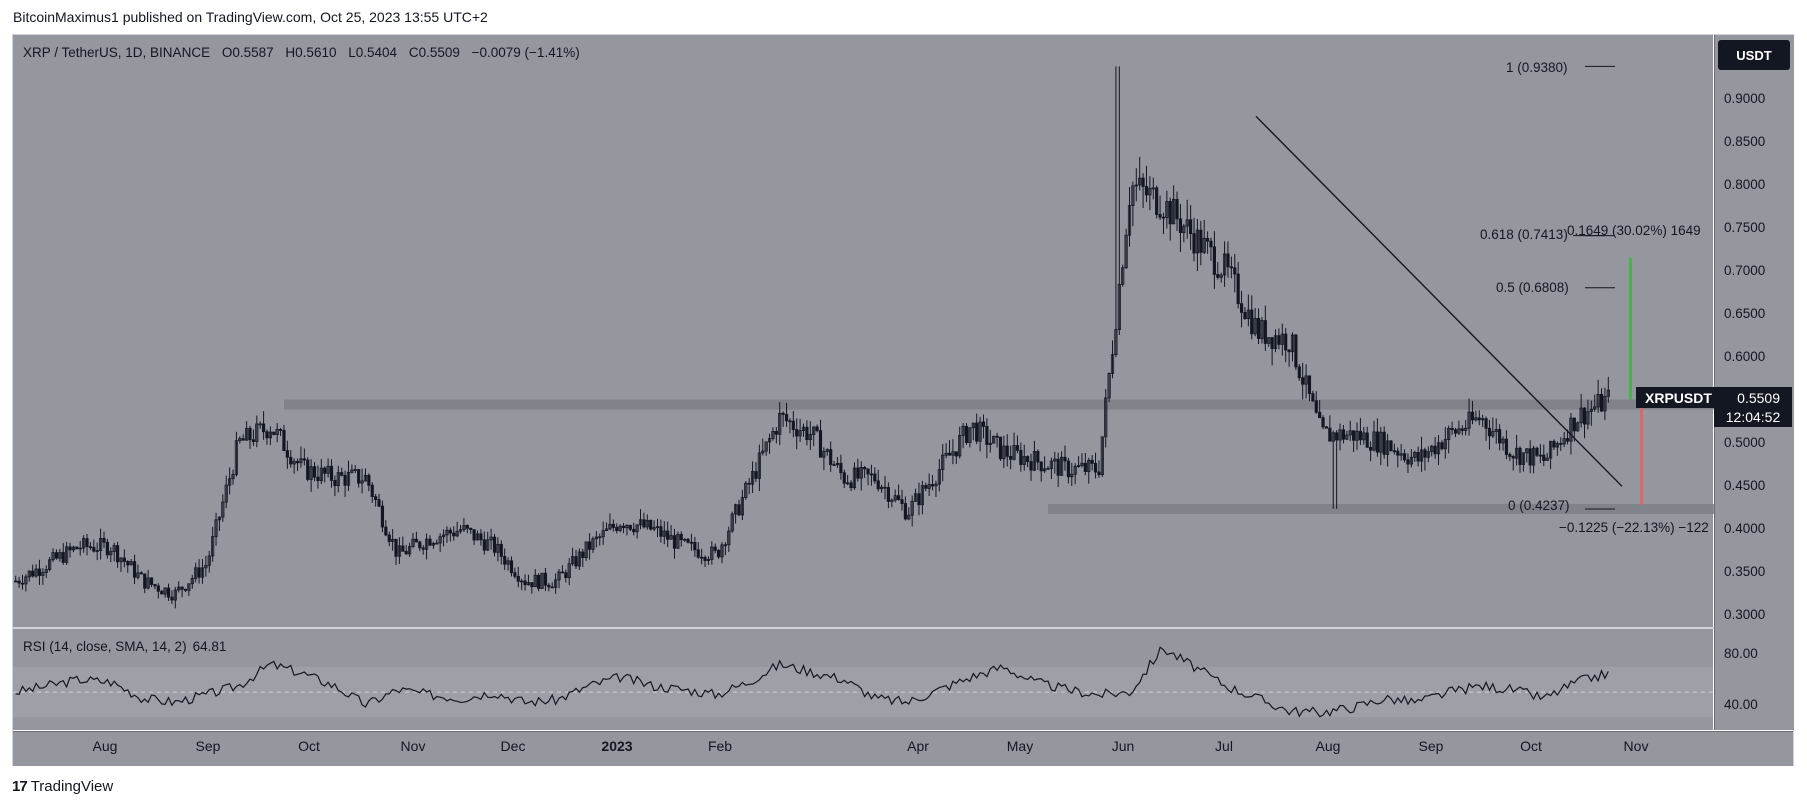 This screenshot has height=810, width=1807. Describe the element at coordinates (903, 628) in the screenshot. I see `pane-separator` at that location.